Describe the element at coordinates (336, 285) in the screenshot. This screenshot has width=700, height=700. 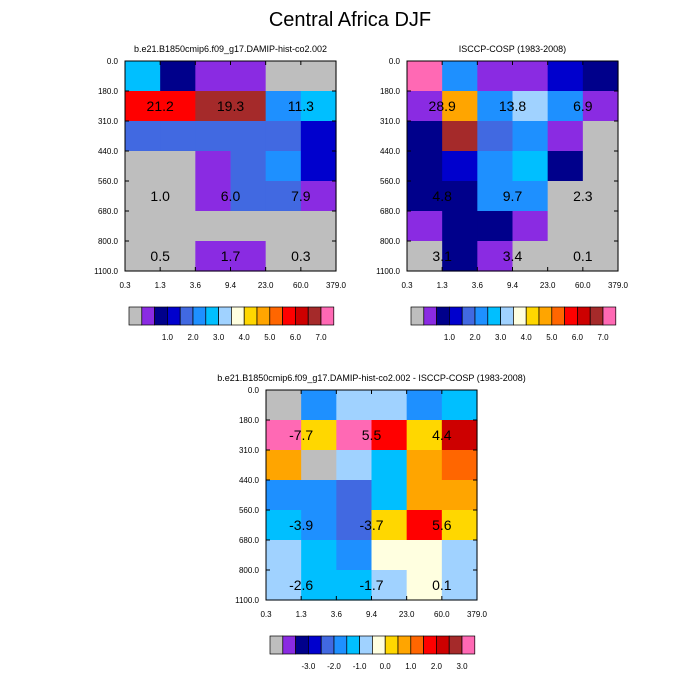
I see `x-tick-label: 379.0` at that location.